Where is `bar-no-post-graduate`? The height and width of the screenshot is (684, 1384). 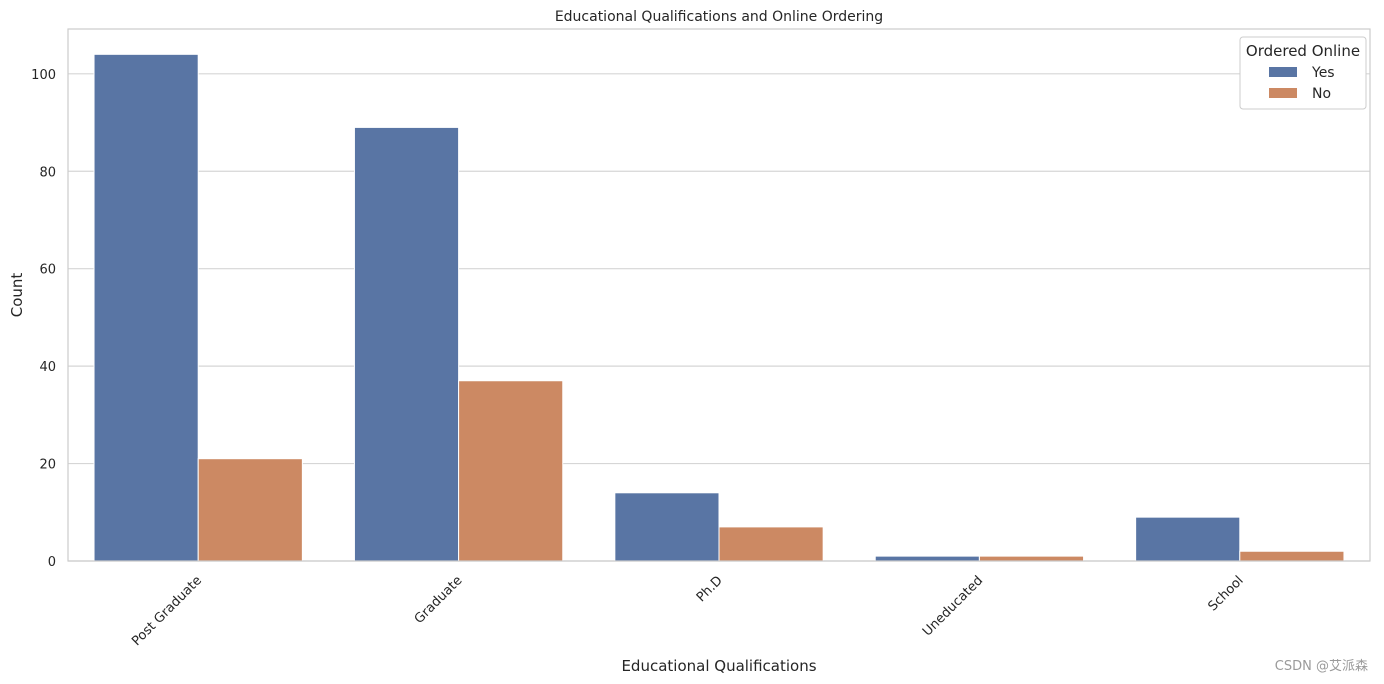
bar-no-post-graduate is located at coordinates (250, 510).